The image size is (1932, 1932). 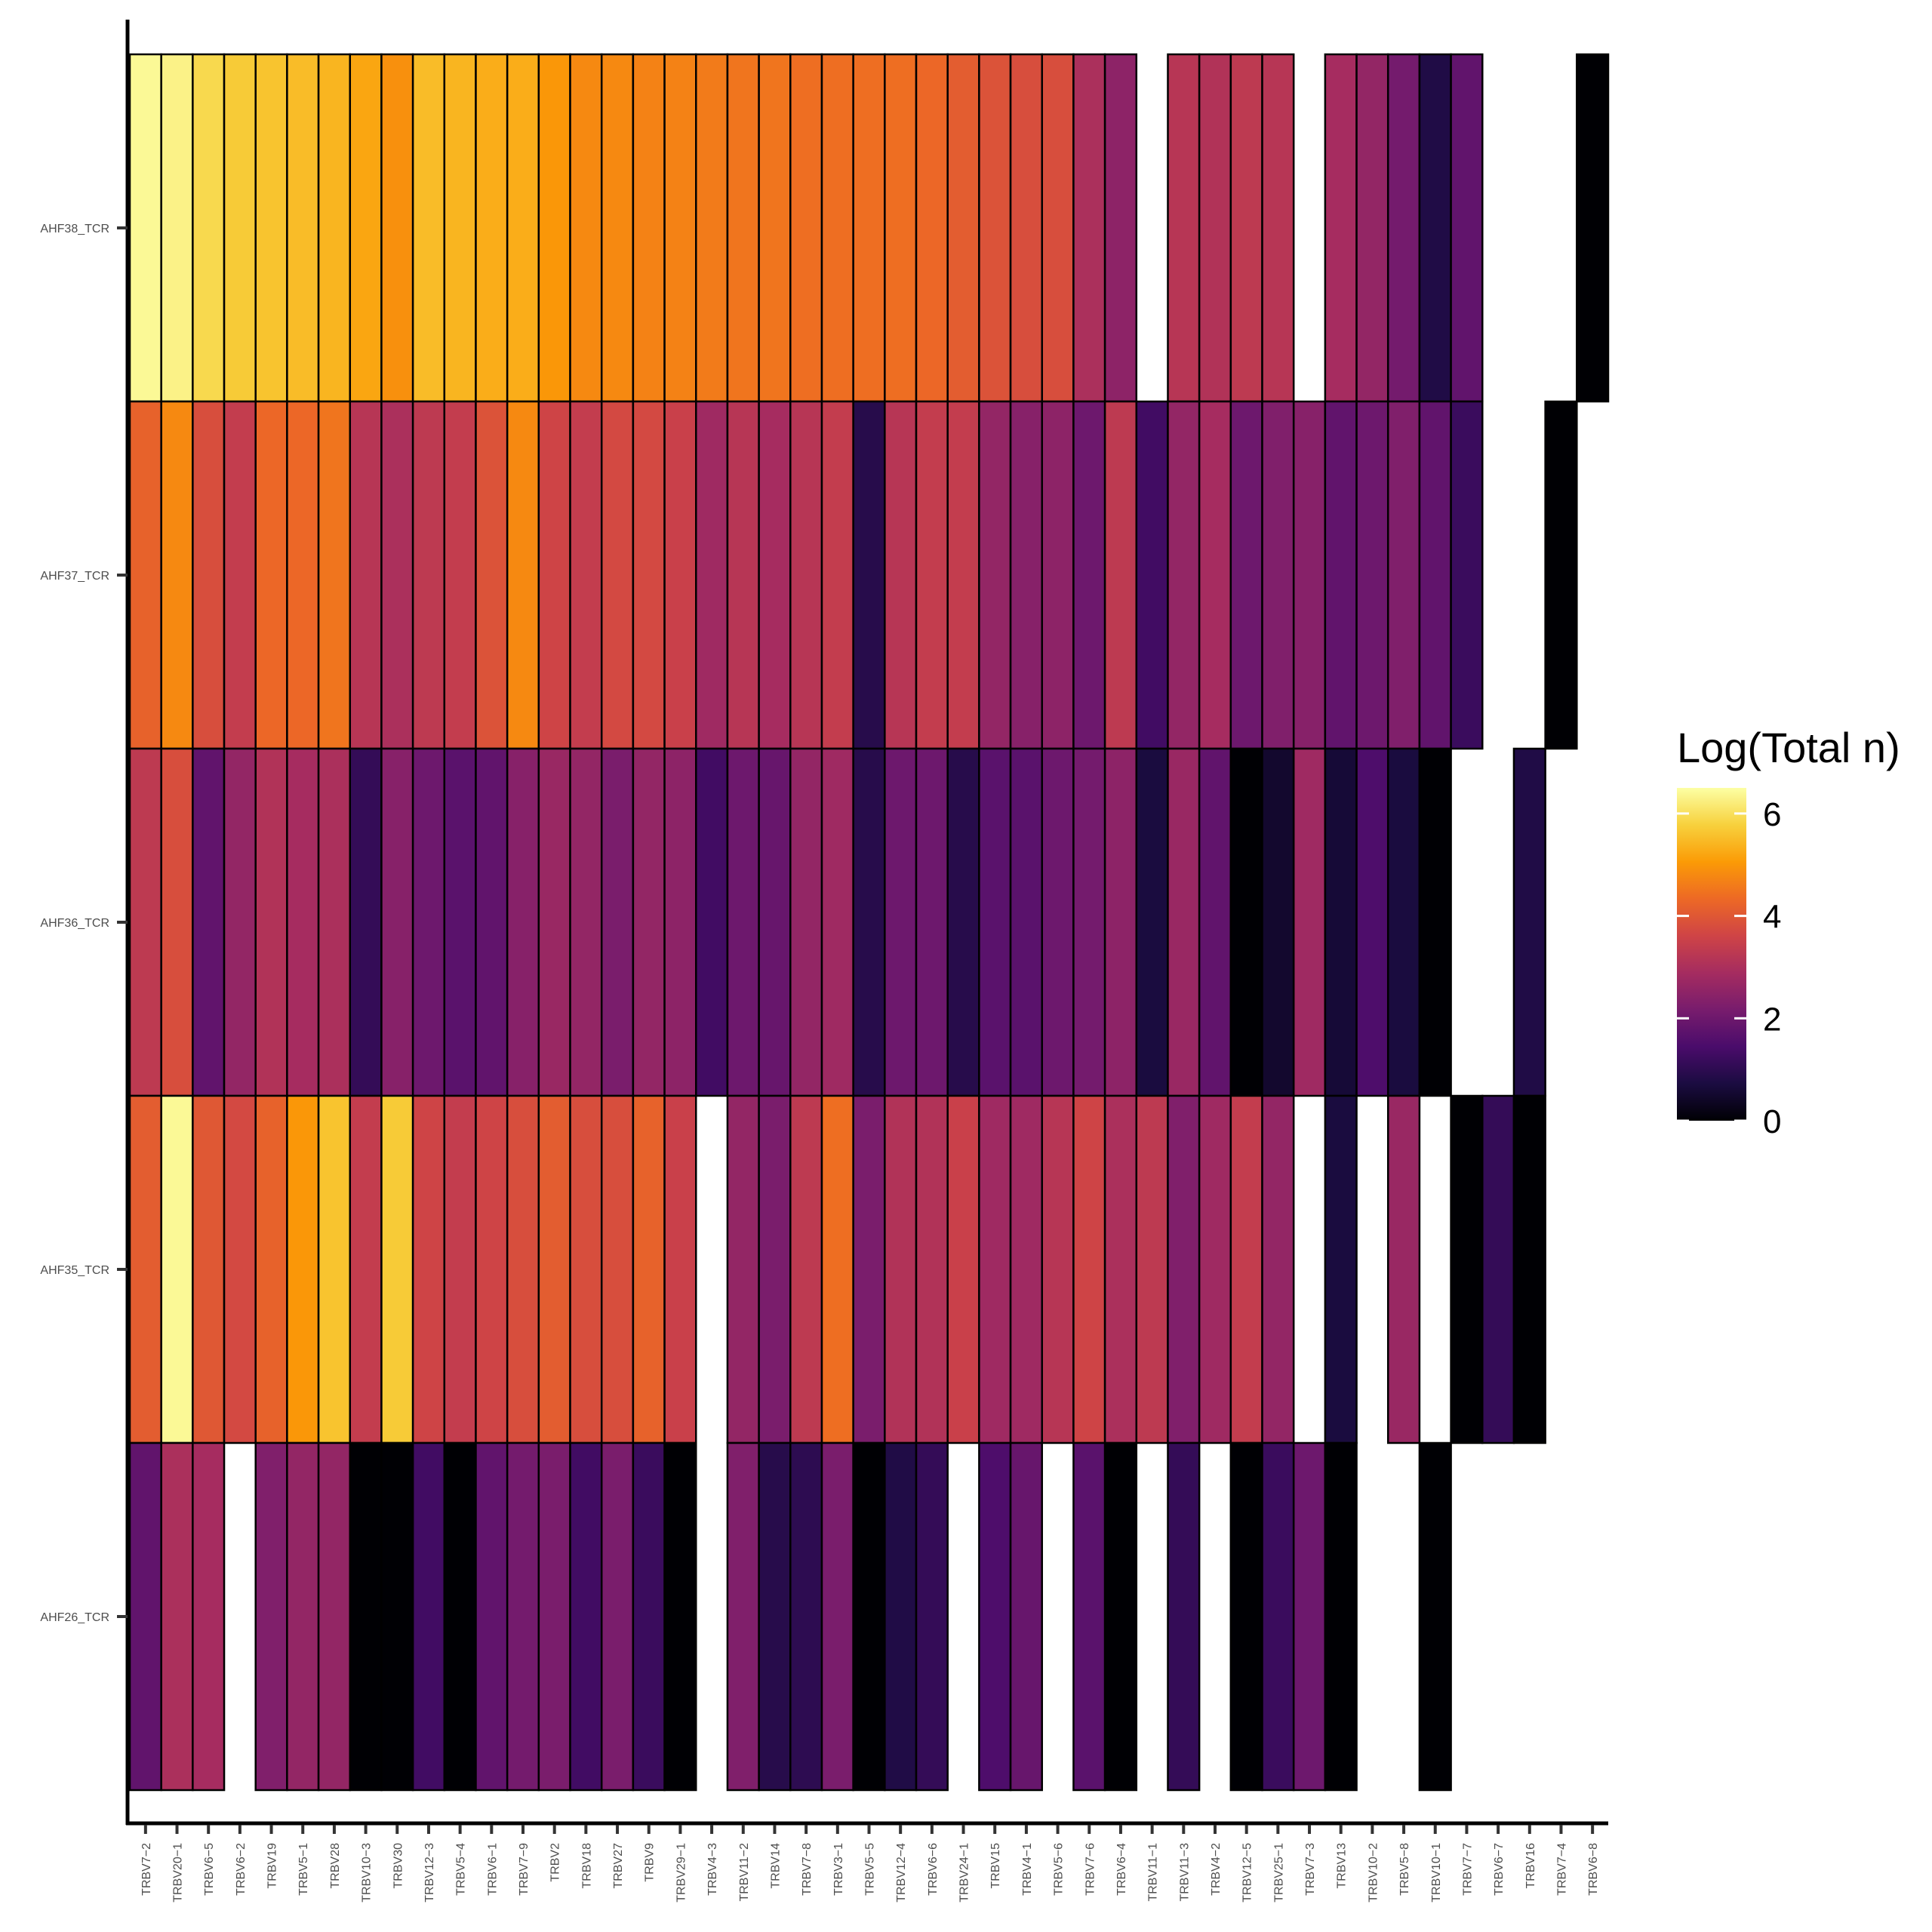 What do you see at coordinates (74, 229) in the screenshot?
I see `y-tick-label: AHF38_TCR` at bounding box center [74, 229].